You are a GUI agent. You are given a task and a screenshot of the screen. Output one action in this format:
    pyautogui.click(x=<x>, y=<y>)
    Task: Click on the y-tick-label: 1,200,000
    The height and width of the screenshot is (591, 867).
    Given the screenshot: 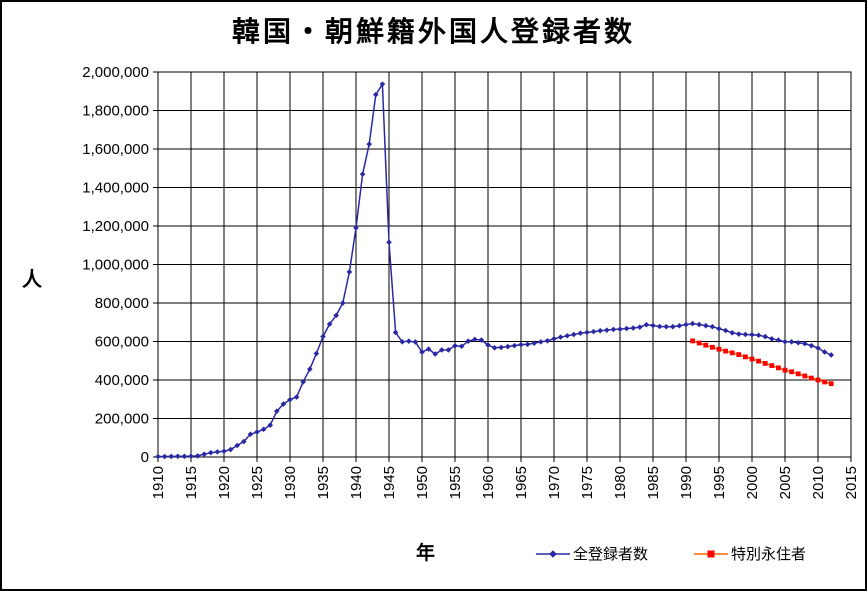 What is the action you would take?
    pyautogui.click(x=115, y=226)
    